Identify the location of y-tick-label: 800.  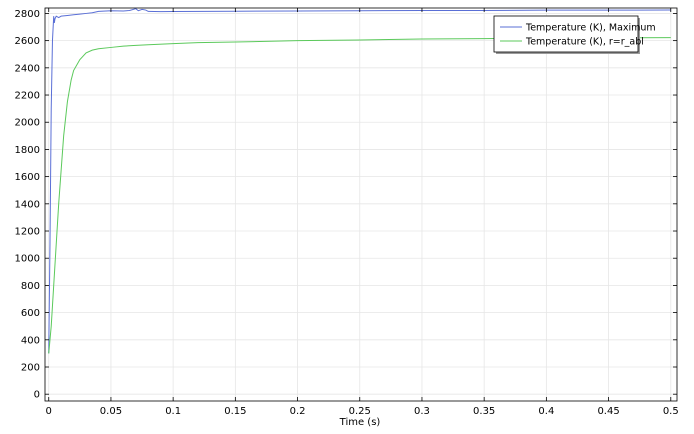
(30, 286).